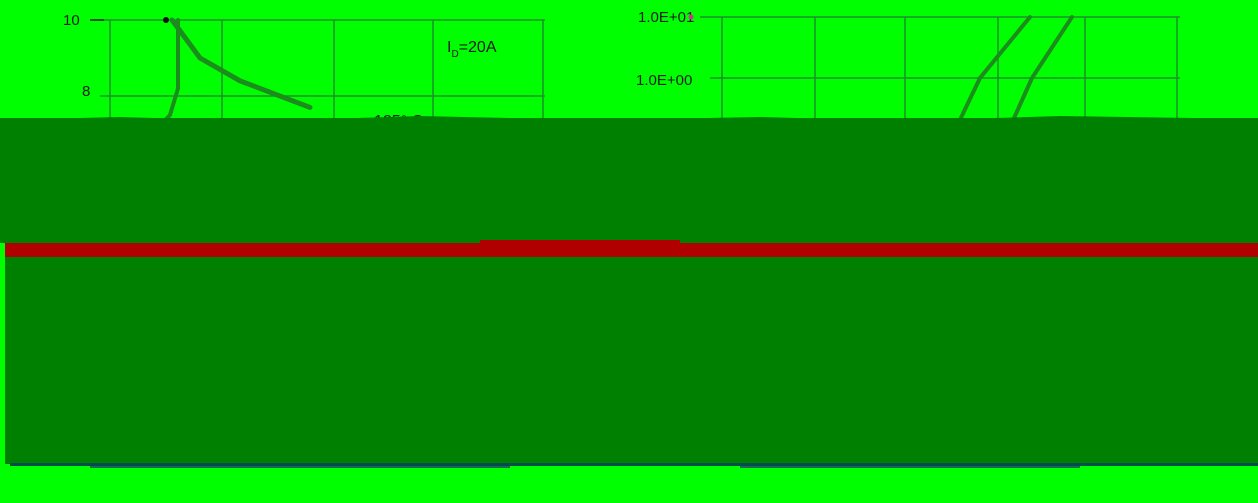  What do you see at coordinates (629, 123) in the screenshot?
I see `dark-green-band-jagged-edge` at bounding box center [629, 123].